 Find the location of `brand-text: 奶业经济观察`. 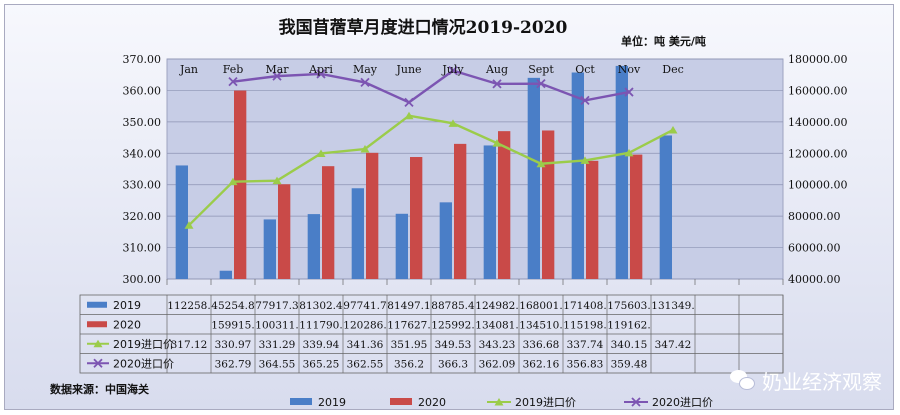

brand-text: 奶业经济观察 is located at coordinates (822, 381).